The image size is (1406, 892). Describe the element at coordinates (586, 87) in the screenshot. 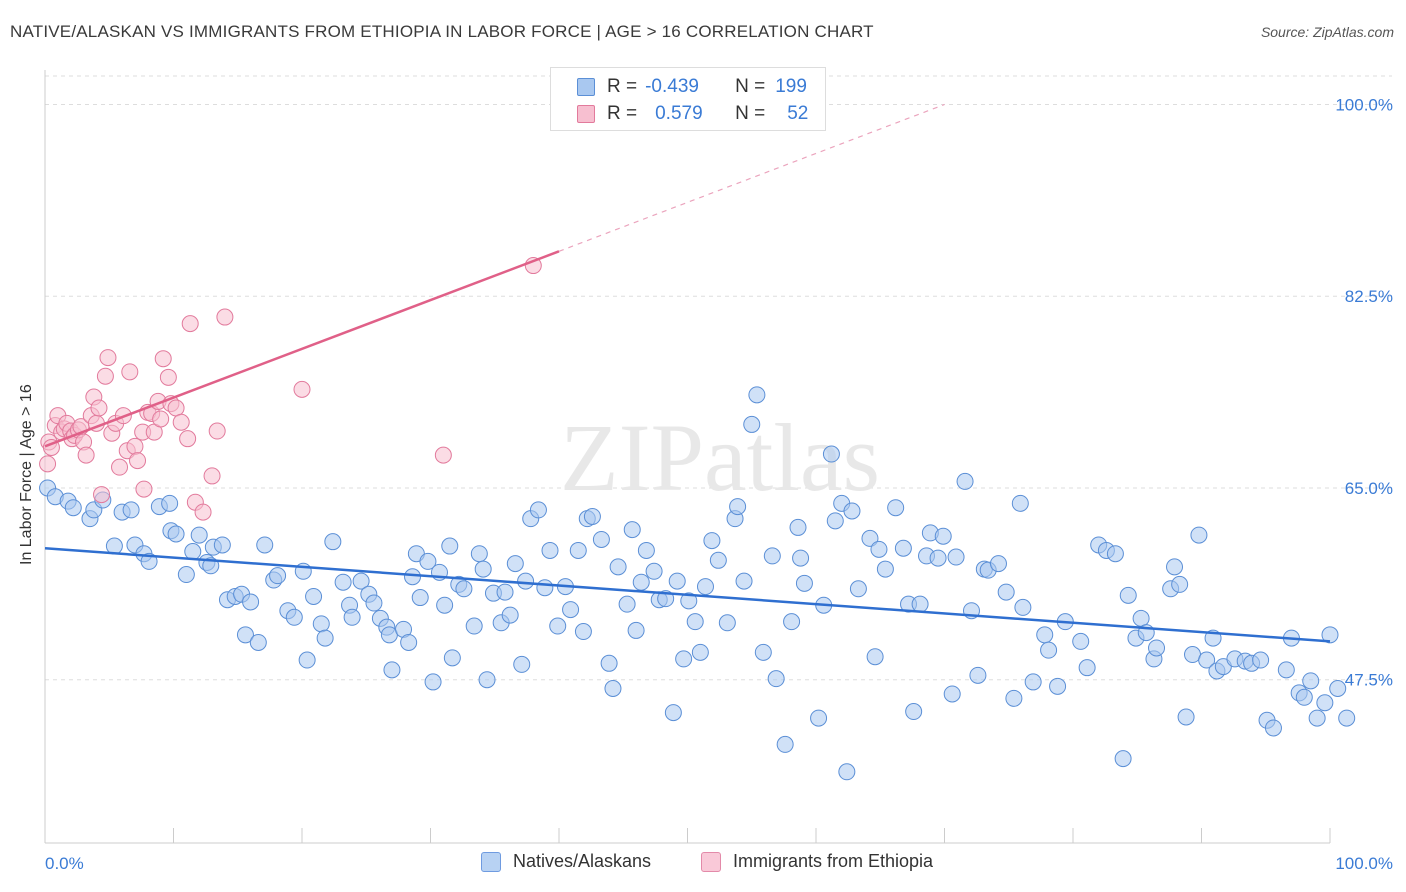

I see `legend-swatch-natives` at that location.